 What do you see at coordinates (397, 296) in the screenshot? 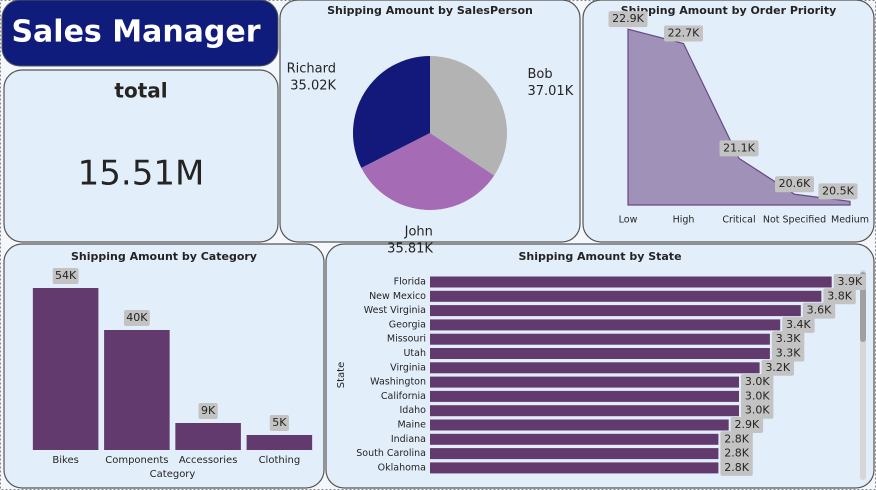
I see `y-tick-label: New Mexico` at bounding box center [397, 296].